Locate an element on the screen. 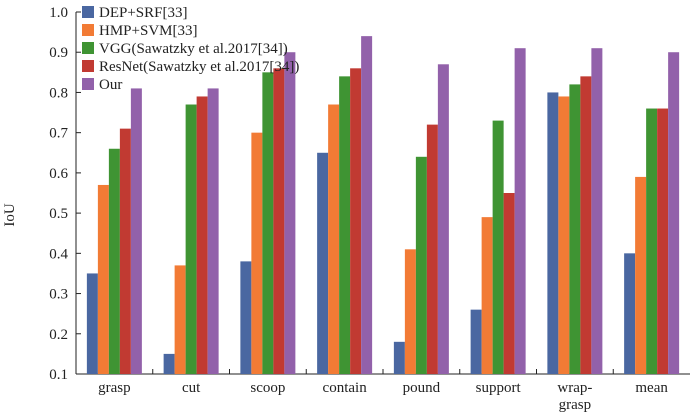 Image resolution: width=700 pixels, height=416 pixels. y-tick-label: 0.9 is located at coordinates (58, 53).